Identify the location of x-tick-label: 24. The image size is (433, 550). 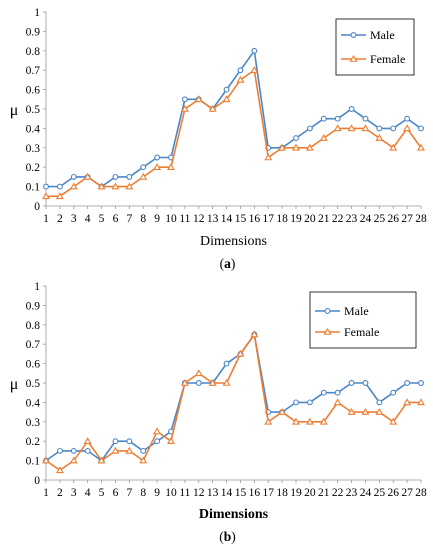
(366, 219).